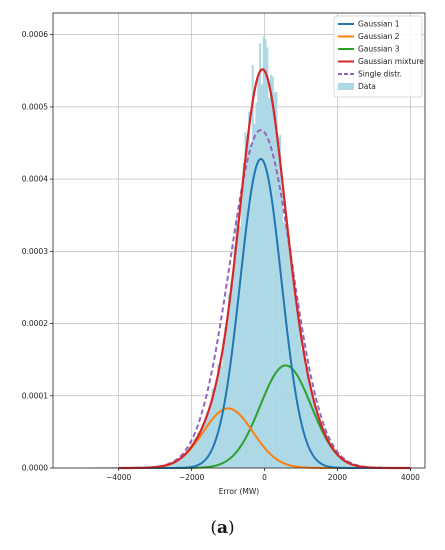 The height and width of the screenshot is (550, 445). Describe the element at coordinates (346, 86) in the screenshot. I see `legend-swatch-data` at that location.